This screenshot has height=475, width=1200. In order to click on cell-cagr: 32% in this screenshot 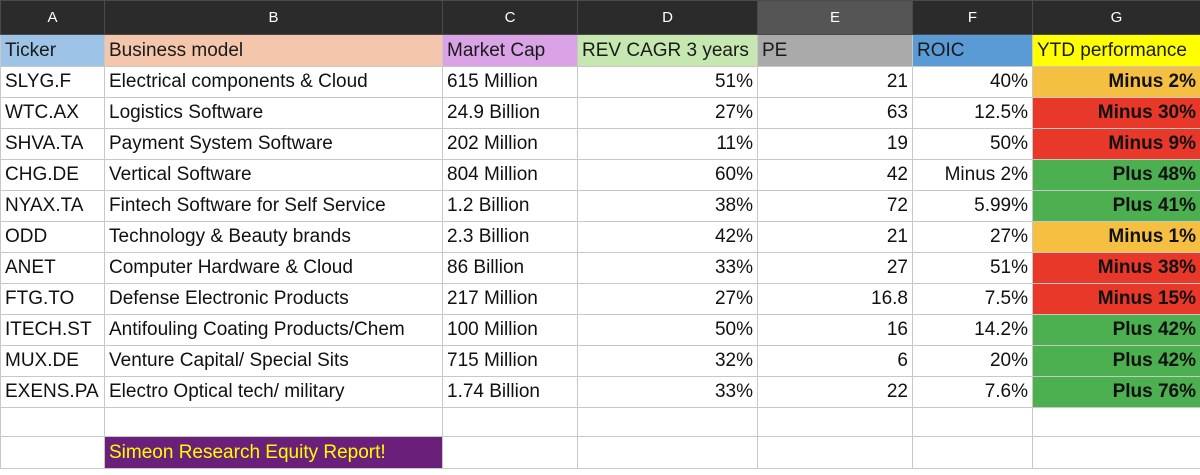, I will do `click(667, 361)`.